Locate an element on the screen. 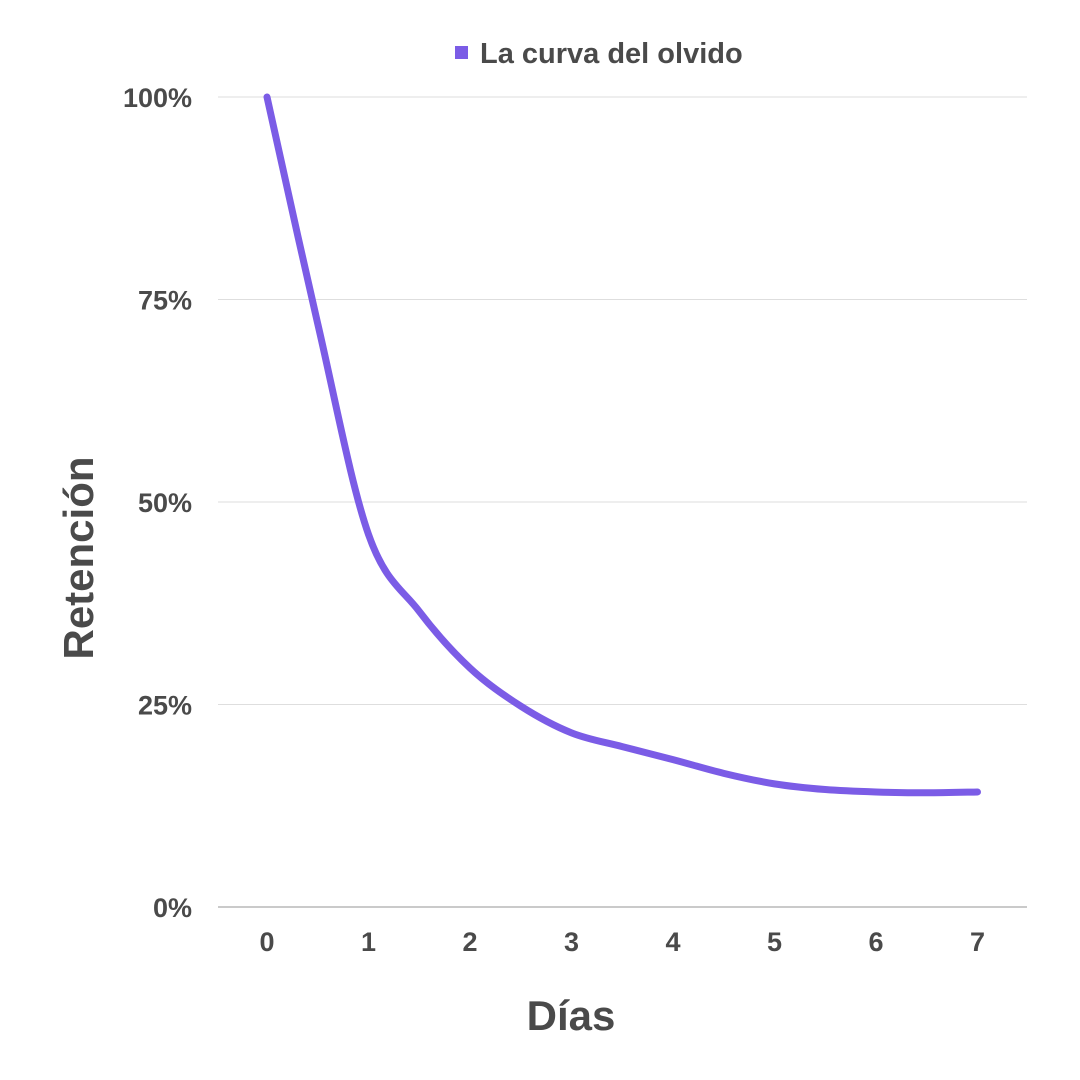  y-tick-label: 25% is located at coordinates (165, 706).